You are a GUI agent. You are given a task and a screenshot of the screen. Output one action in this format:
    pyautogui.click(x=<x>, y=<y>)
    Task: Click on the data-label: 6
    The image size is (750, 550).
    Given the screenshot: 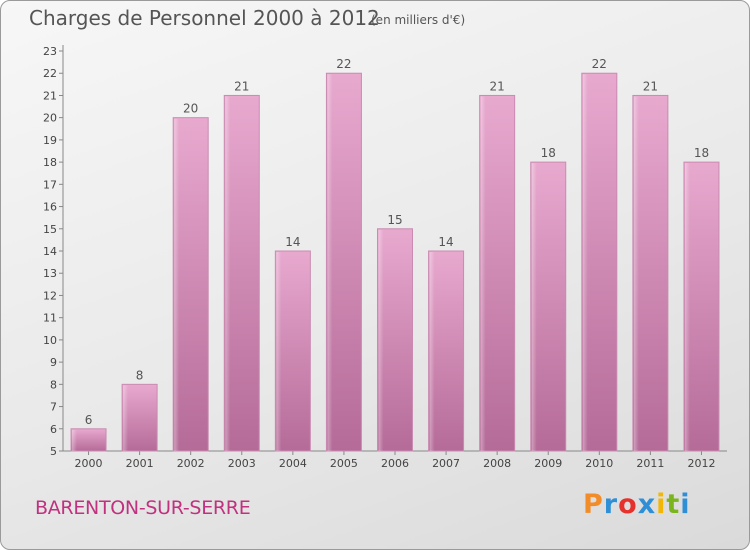 What is the action you would take?
    pyautogui.click(x=89, y=420)
    